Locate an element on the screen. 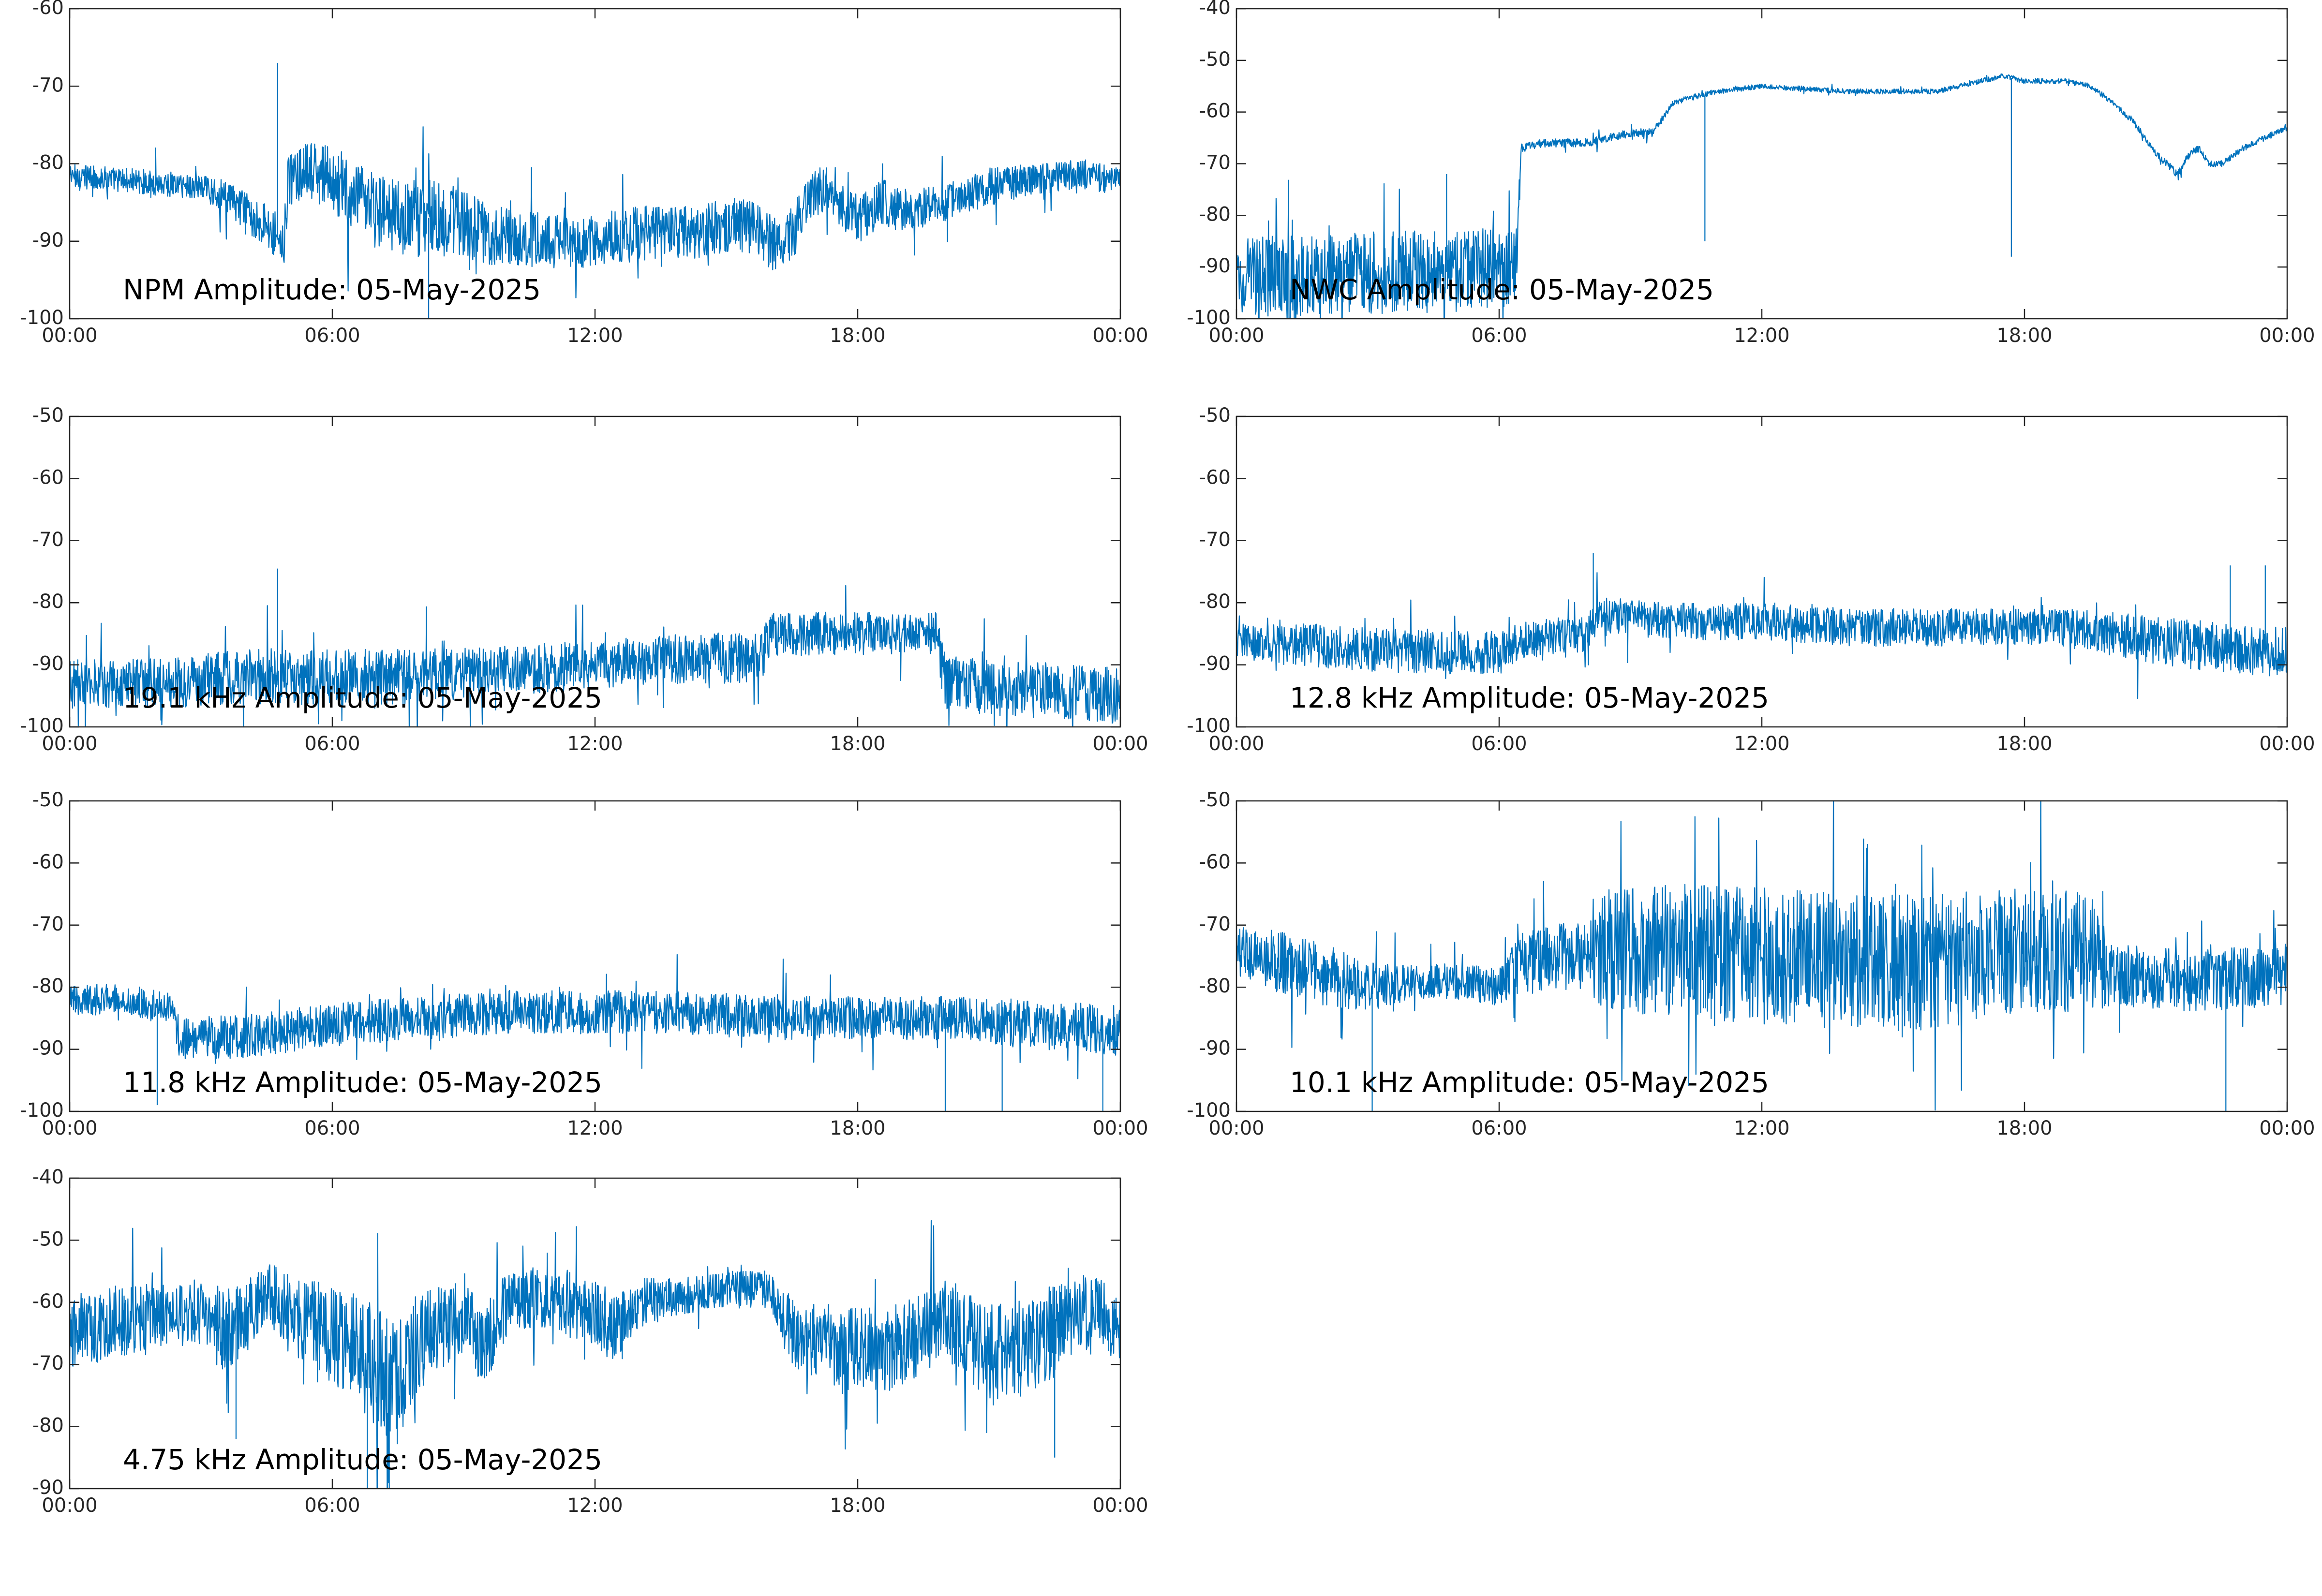  panel-title: NWC Amplitude: 05-May-2025 is located at coordinates (1502, 289).